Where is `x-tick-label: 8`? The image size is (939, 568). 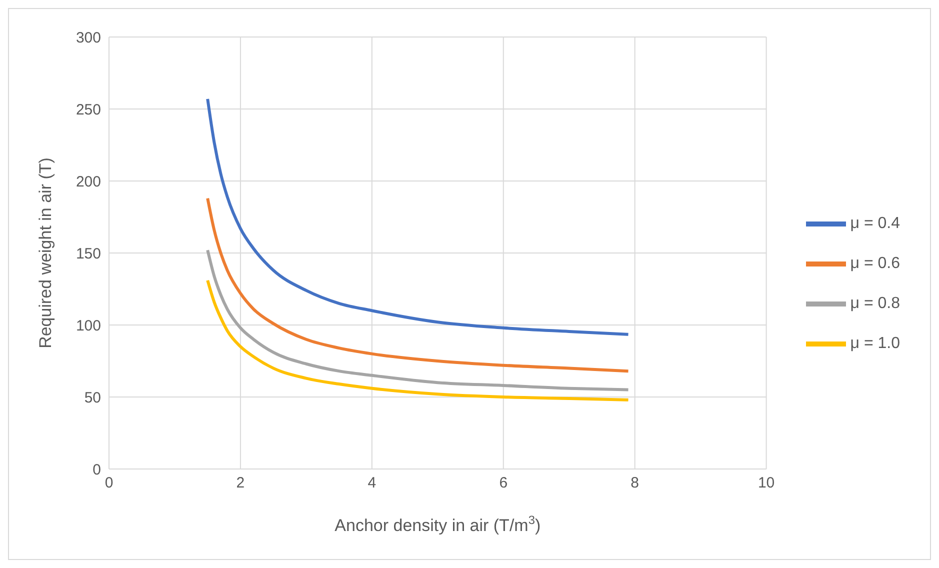
x-tick-label: 8 is located at coordinates (635, 483).